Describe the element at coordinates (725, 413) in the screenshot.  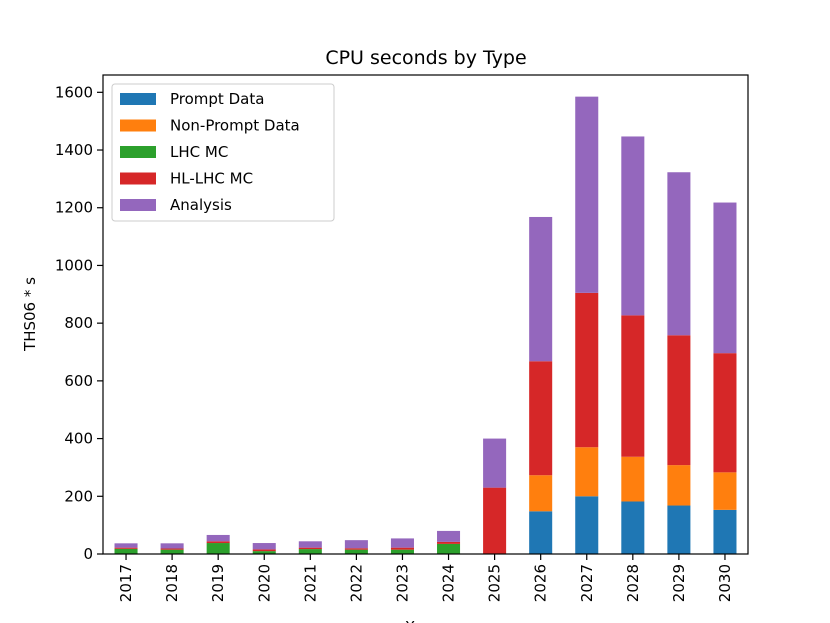
I see `bar-2030-hl-lhc-mc` at that location.